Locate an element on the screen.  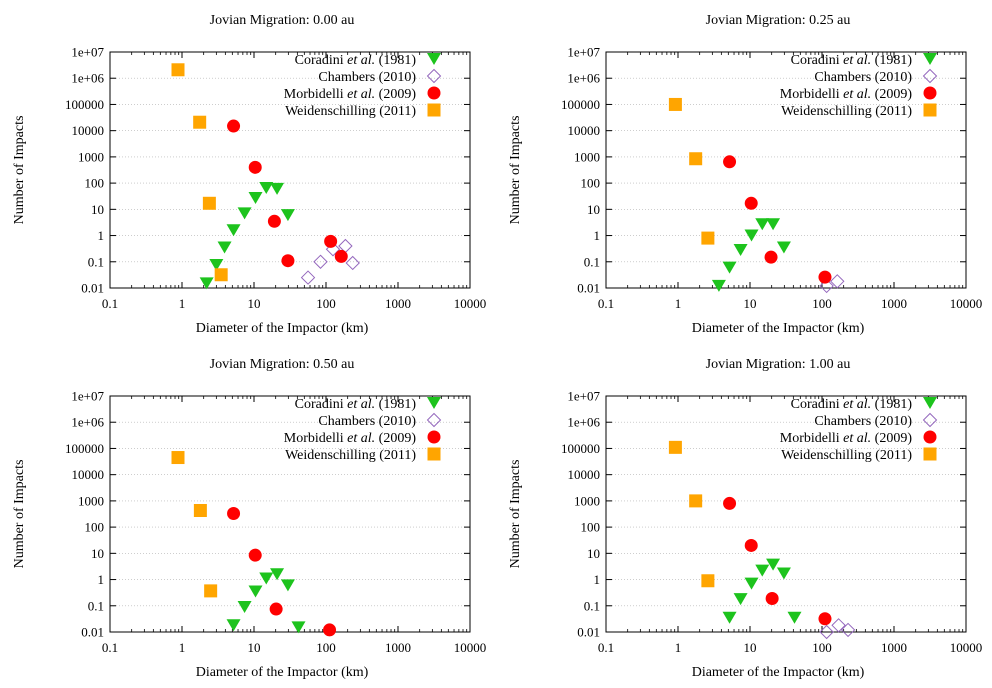
y-tick-label: 1e+06 is located at coordinates (87, 422).